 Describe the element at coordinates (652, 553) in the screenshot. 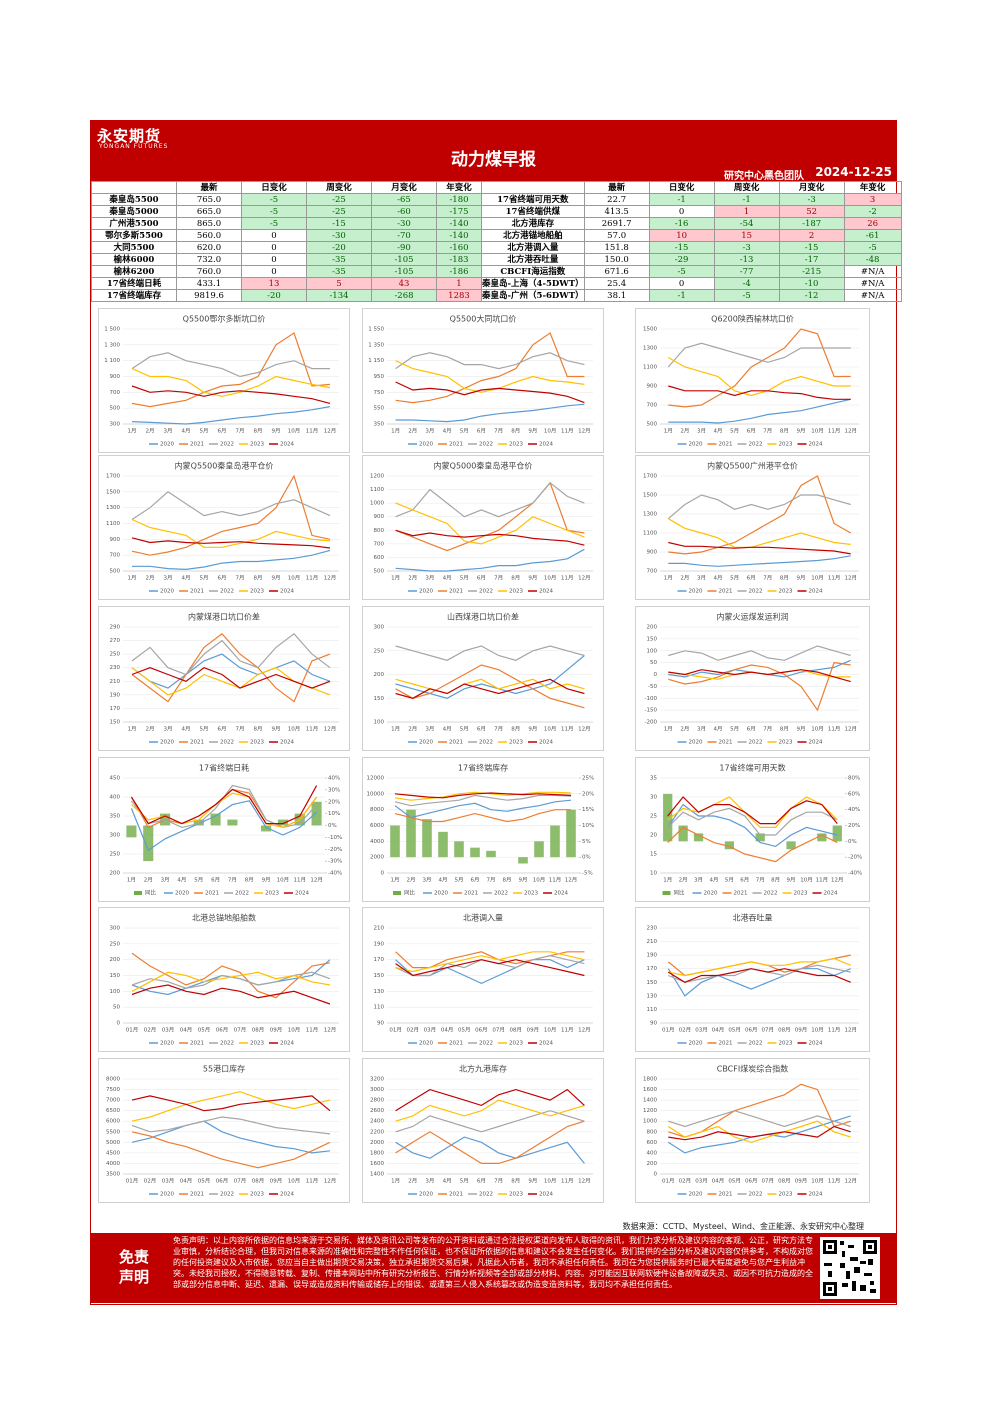

I see `y-tick-label: 900` at that location.